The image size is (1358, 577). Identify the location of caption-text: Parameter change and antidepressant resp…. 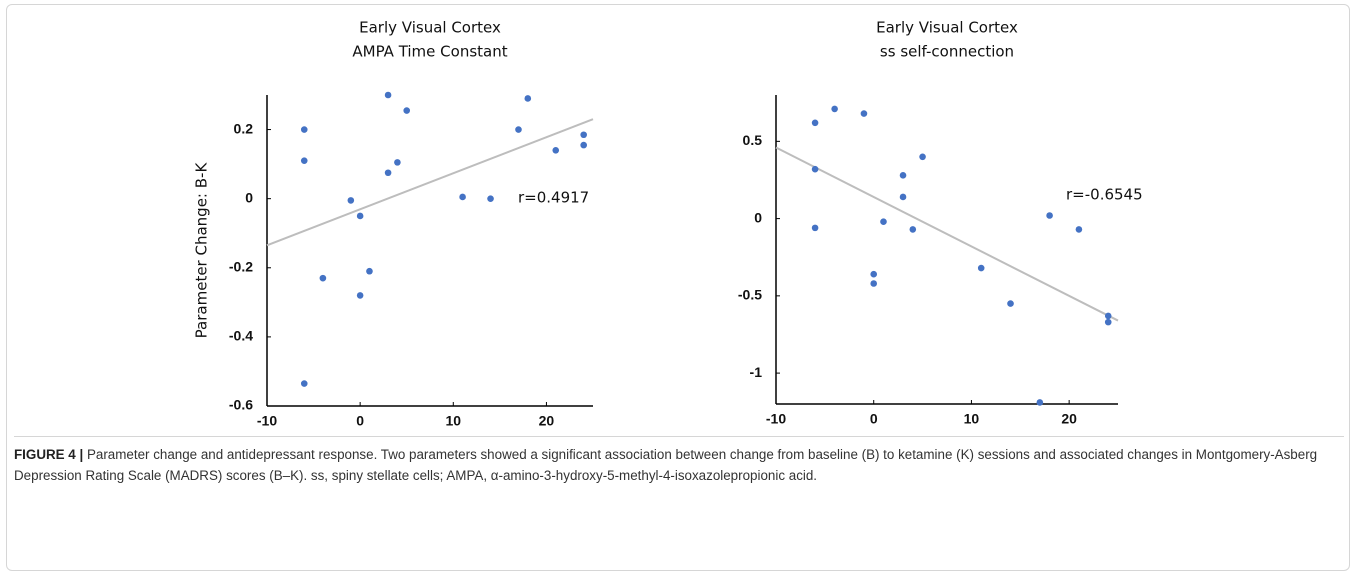
(666, 465).